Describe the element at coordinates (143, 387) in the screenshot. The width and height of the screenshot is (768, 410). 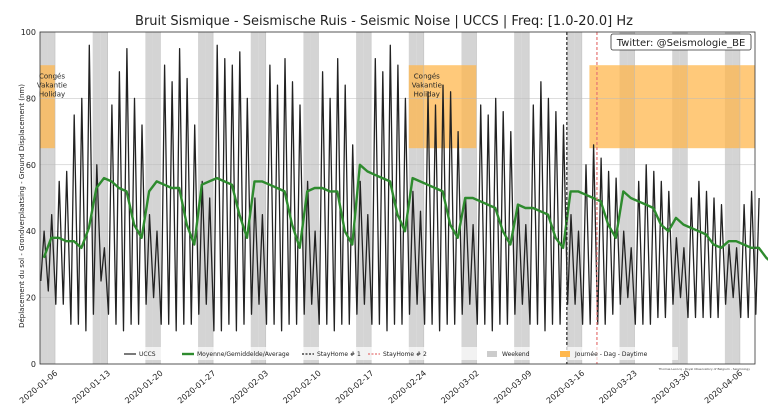
I see `x-tick-label: 2020-01-20` at that location.